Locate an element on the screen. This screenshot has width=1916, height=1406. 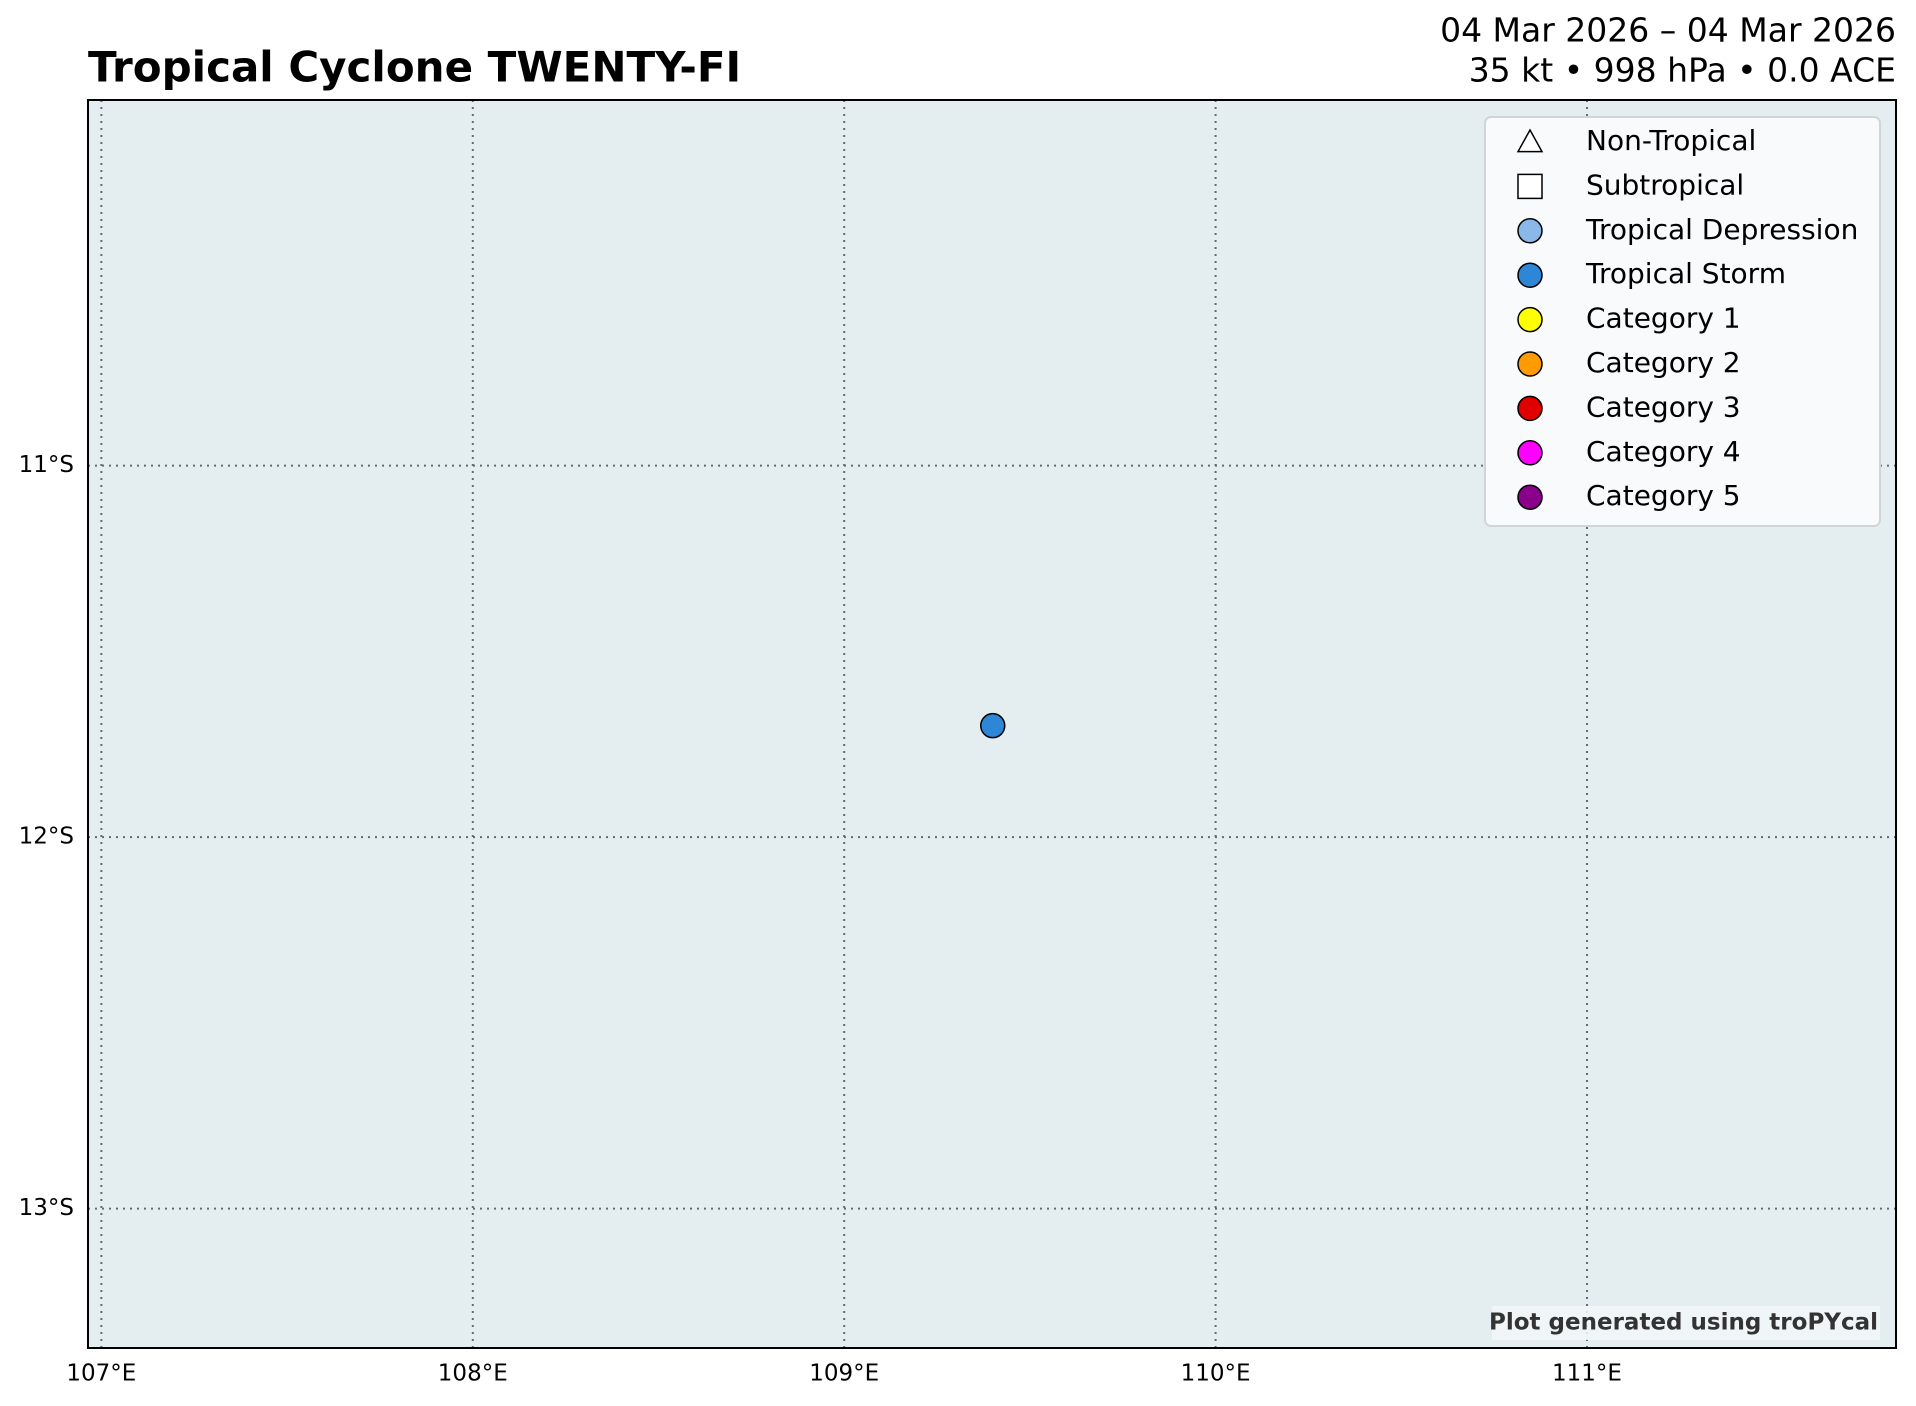
x-tick-label: 107°E is located at coordinates (101, 1374).